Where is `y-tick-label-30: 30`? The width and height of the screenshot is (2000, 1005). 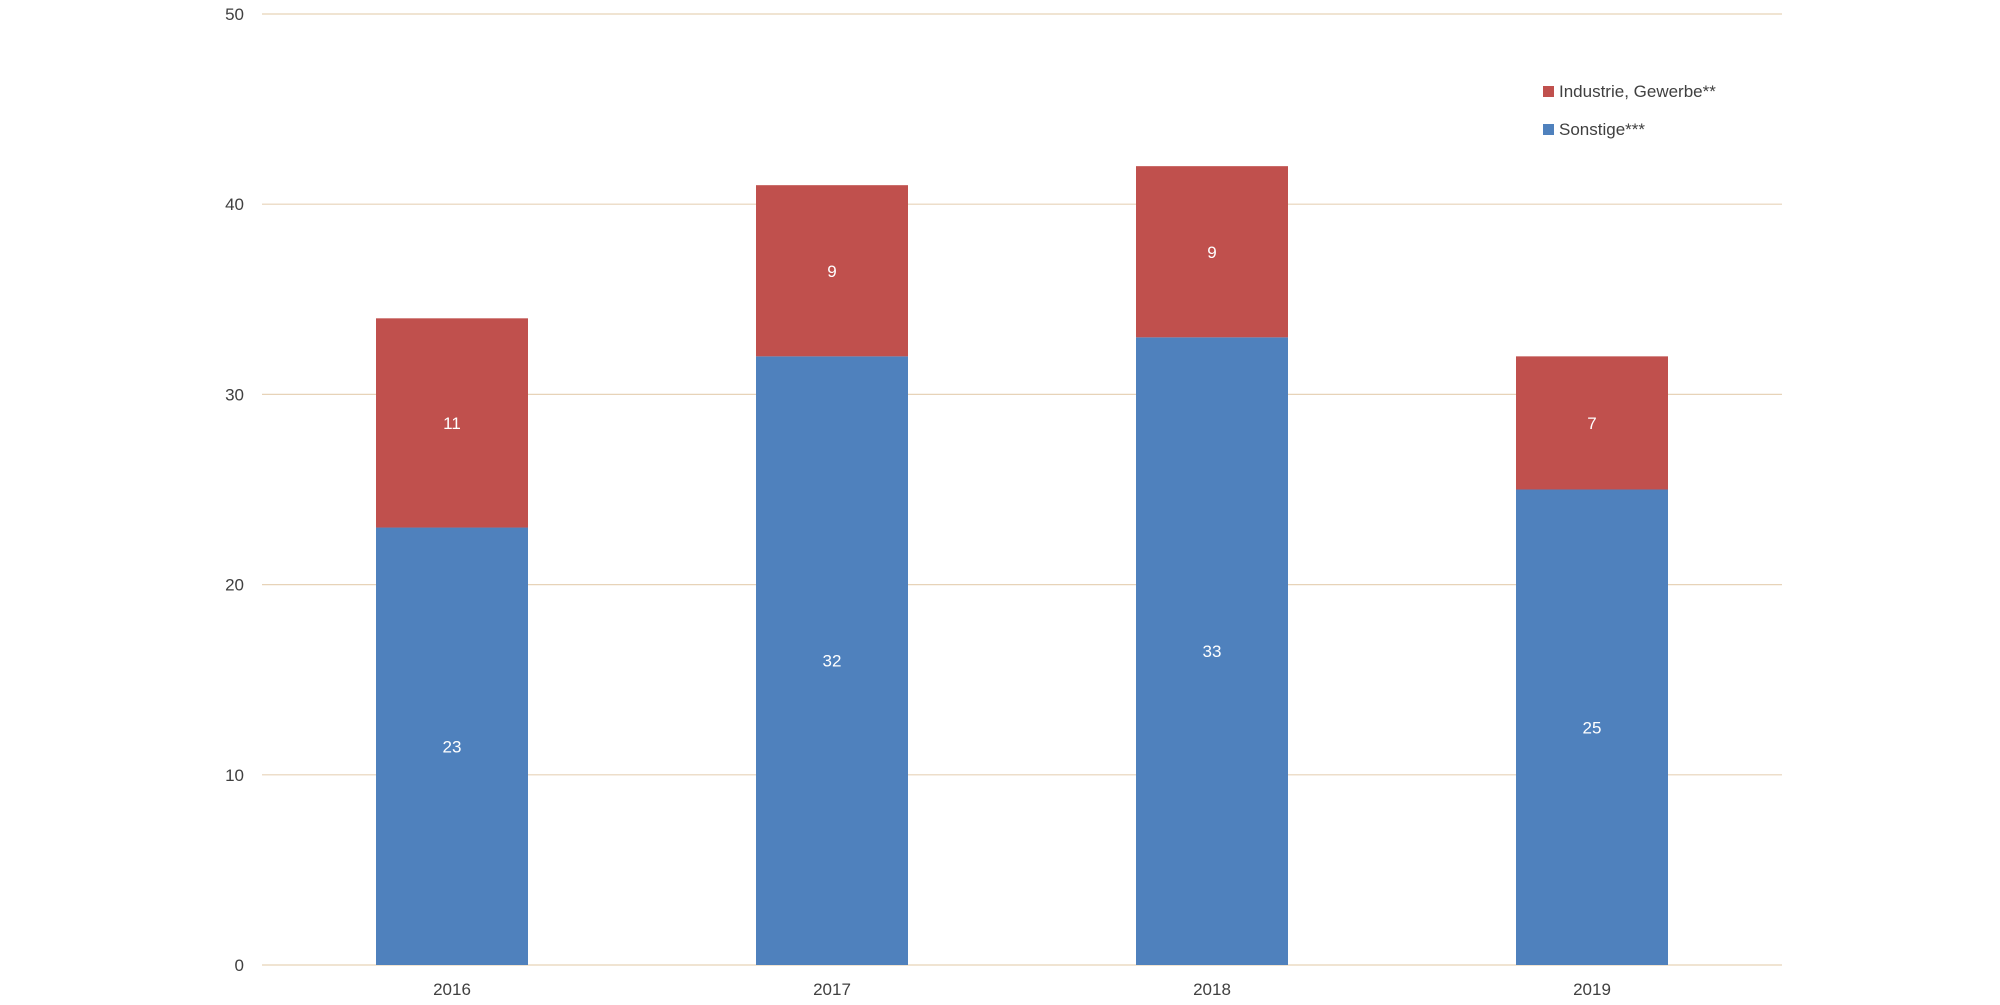
y-tick-label-30: 30 is located at coordinates (234, 394).